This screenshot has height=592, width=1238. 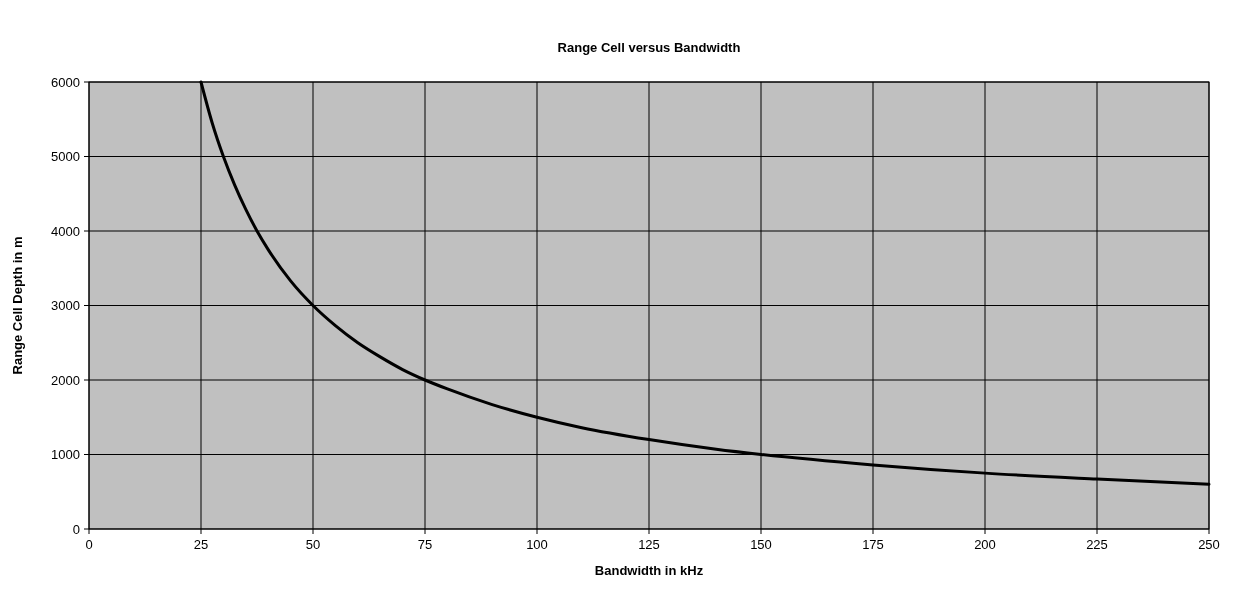 What do you see at coordinates (649, 47) in the screenshot?
I see `chart-title: Range Cell versus Bandwidth` at bounding box center [649, 47].